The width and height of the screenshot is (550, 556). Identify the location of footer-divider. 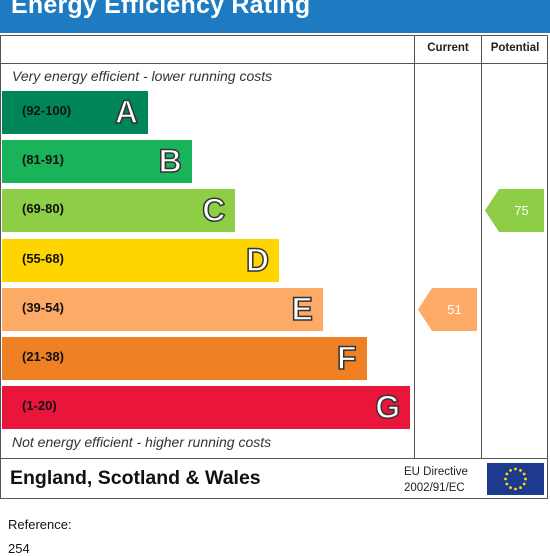
(274, 458).